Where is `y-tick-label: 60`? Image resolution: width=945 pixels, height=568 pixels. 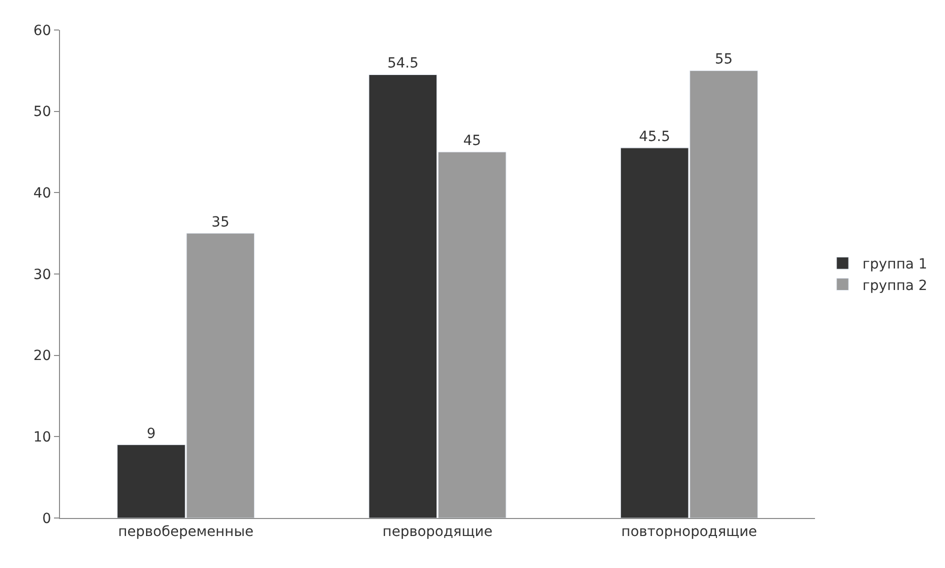 y-tick-label: 60 is located at coordinates (42, 30).